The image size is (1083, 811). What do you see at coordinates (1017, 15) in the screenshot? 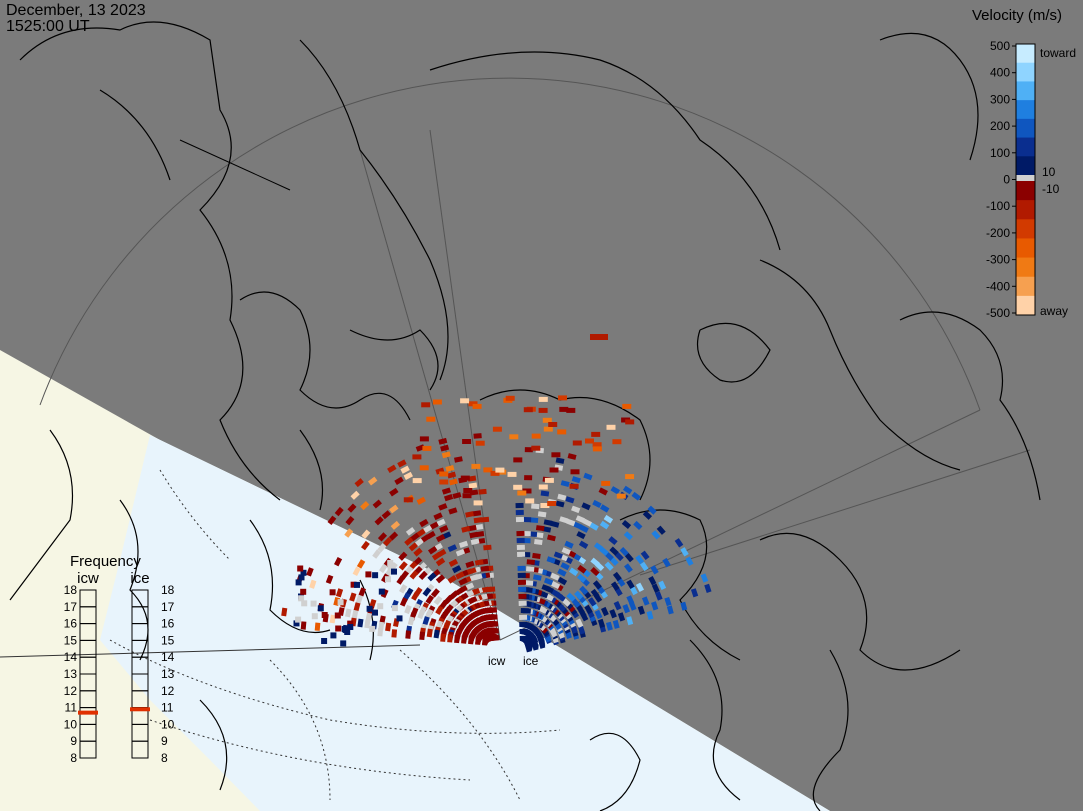
I see `legend-title: Velocity (m/s)` at bounding box center [1017, 15].